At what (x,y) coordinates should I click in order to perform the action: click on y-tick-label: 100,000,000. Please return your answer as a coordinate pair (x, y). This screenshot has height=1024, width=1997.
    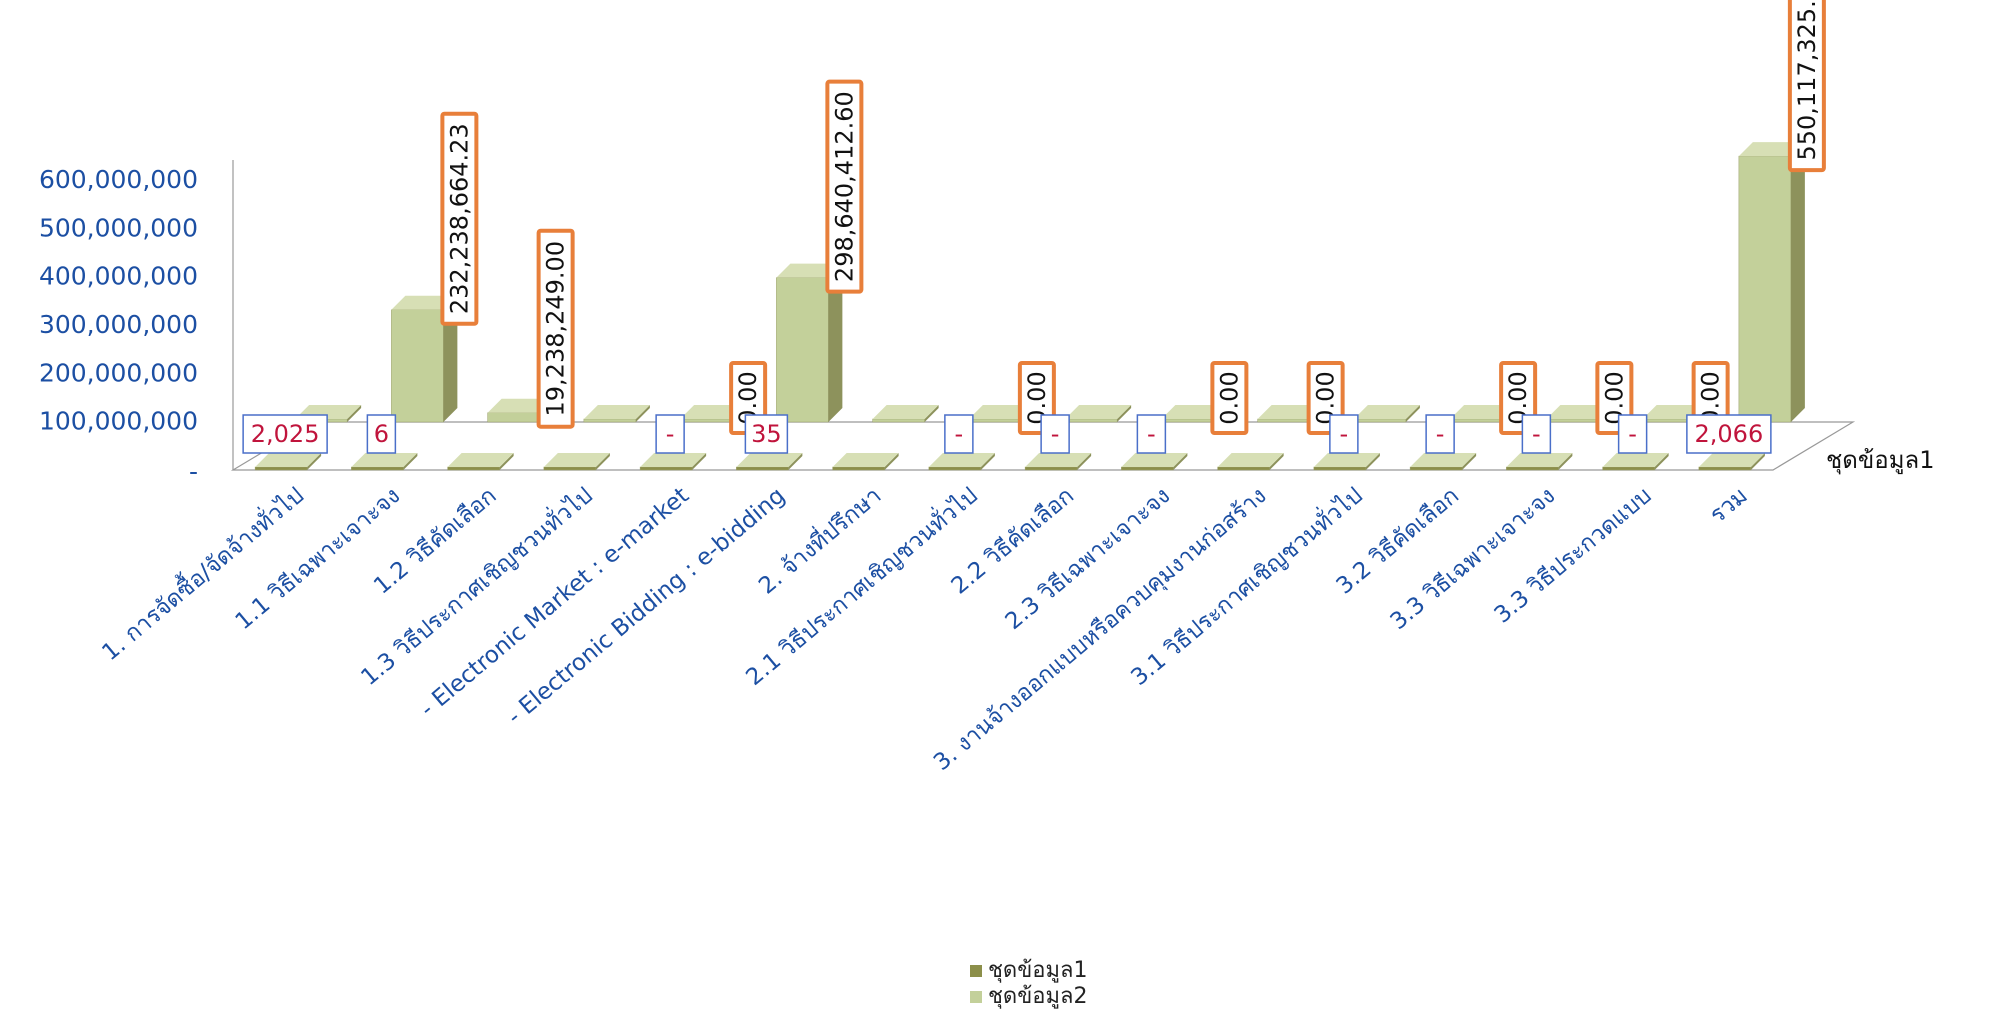
    Looking at the image, I should click on (118, 421).